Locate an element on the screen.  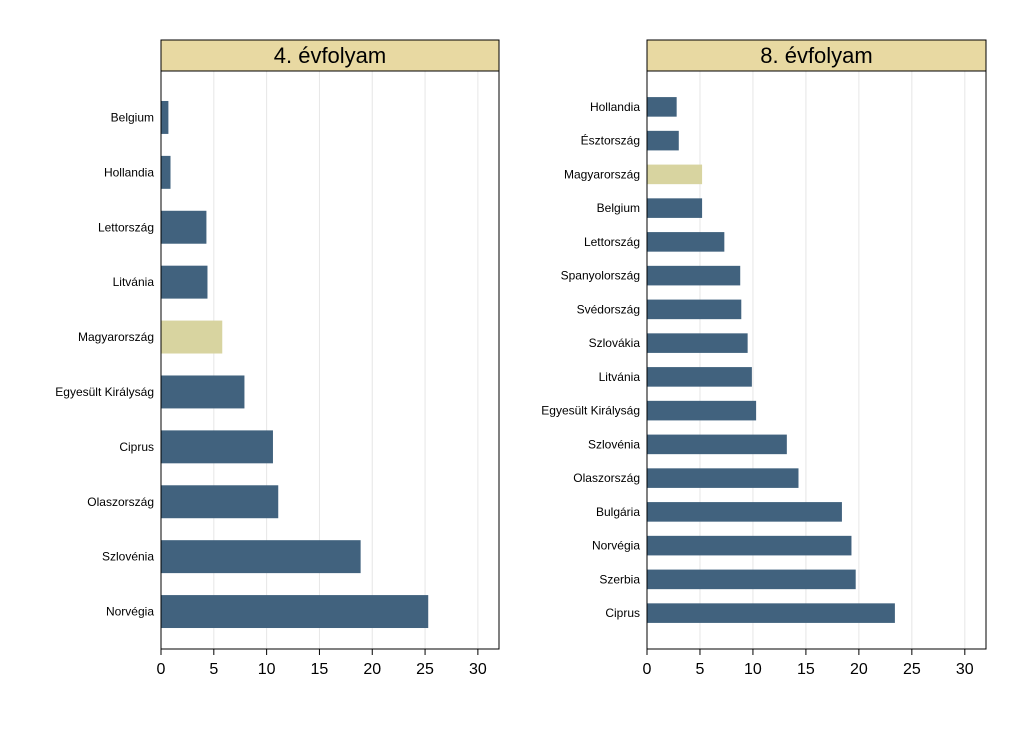
category-label: Bulgária is located at coordinates (618, 512).